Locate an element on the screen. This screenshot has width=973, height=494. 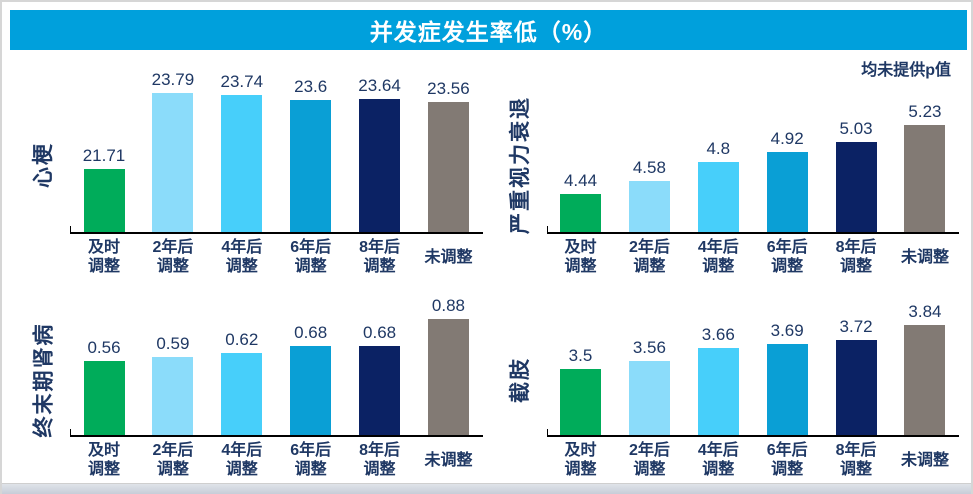
bar-value-label: 0.62 is located at coordinates (242, 340).